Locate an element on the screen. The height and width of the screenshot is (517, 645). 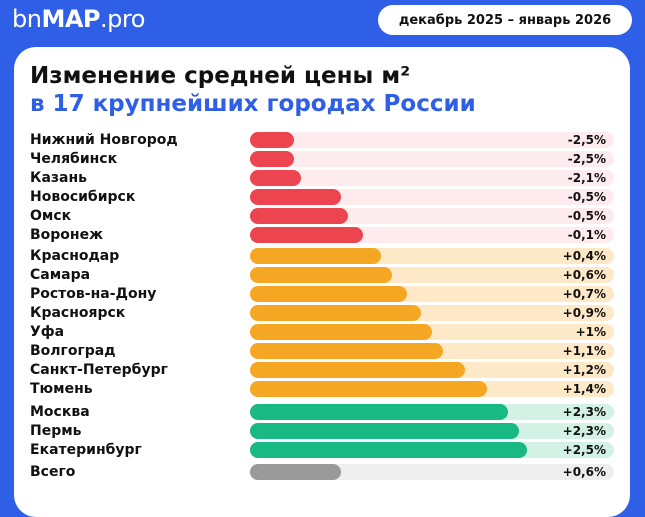
bar-row: Омск -0,5% is located at coordinates (322, 216).